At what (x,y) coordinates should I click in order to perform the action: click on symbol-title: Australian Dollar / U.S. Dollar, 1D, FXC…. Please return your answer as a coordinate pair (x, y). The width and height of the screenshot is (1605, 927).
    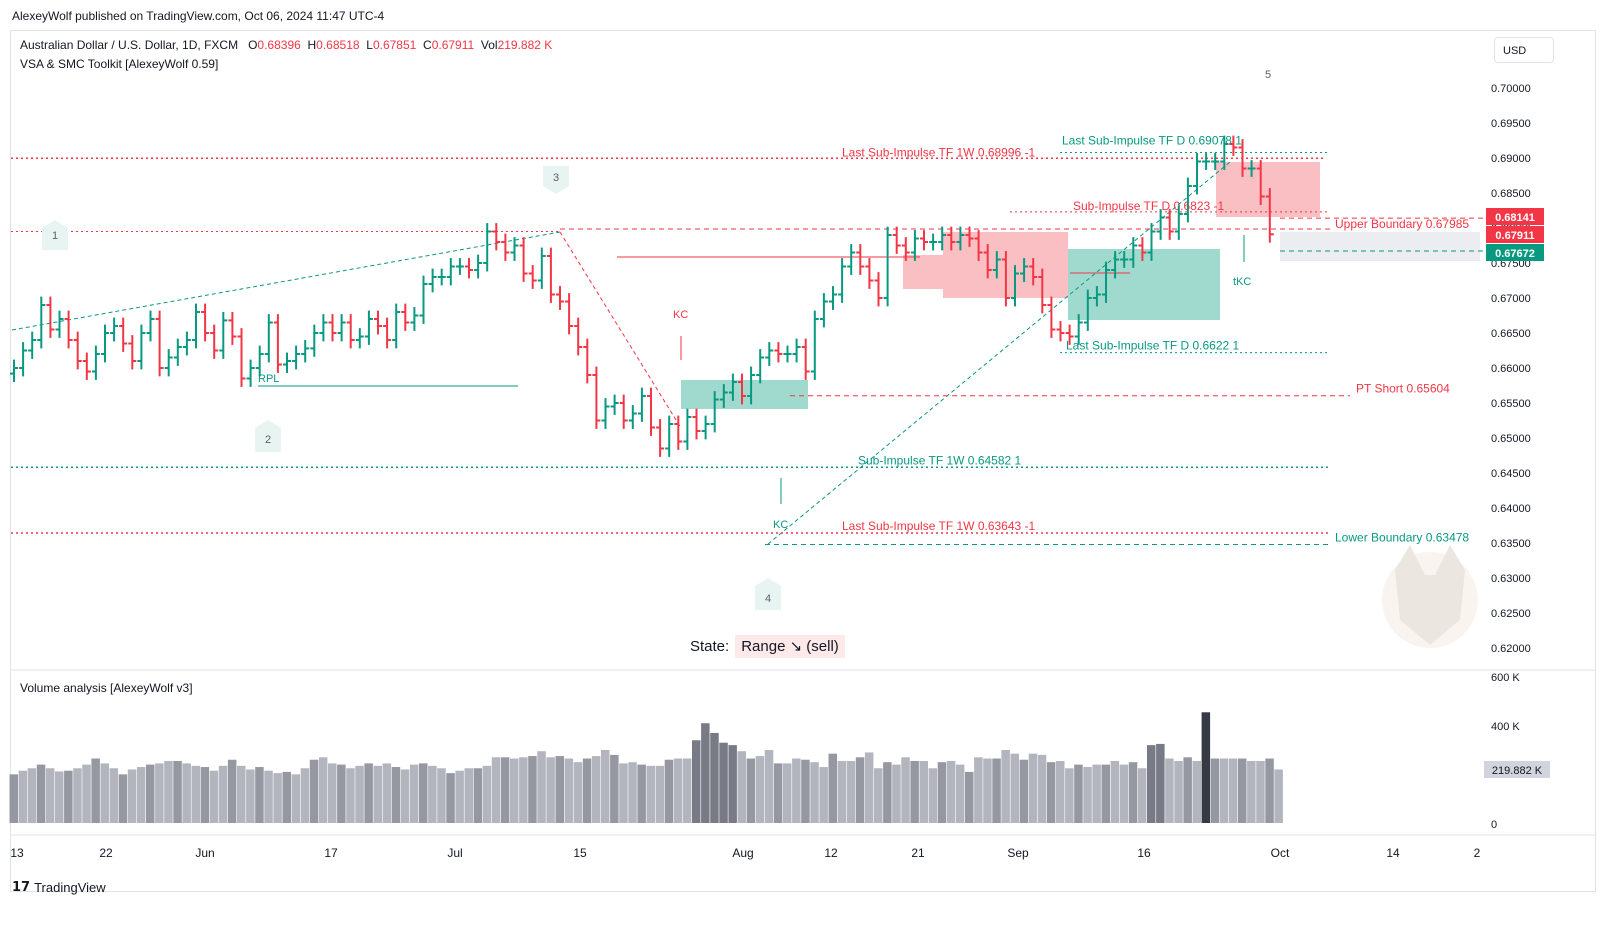
    Looking at the image, I should click on (129, 45).